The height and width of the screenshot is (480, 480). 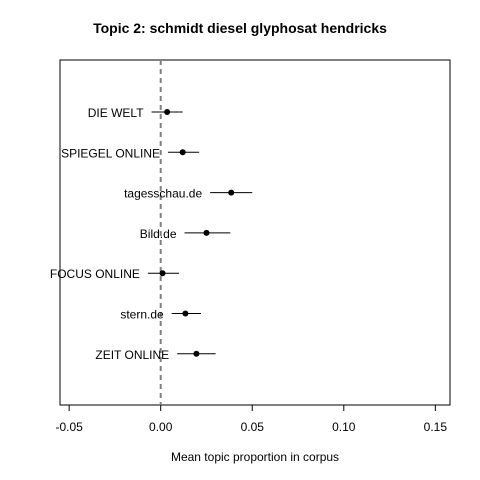 What do you see at coordinates (95, 274) in the screenshot?
I see `point-label: FOCUS ONLINE` at bounding box center [95, 274].